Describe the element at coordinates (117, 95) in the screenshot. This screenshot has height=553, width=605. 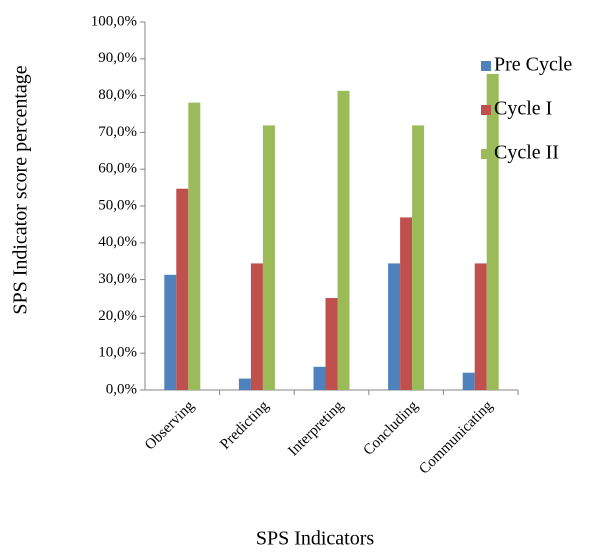
I see `y-tick-label: 80,0%` at that location.